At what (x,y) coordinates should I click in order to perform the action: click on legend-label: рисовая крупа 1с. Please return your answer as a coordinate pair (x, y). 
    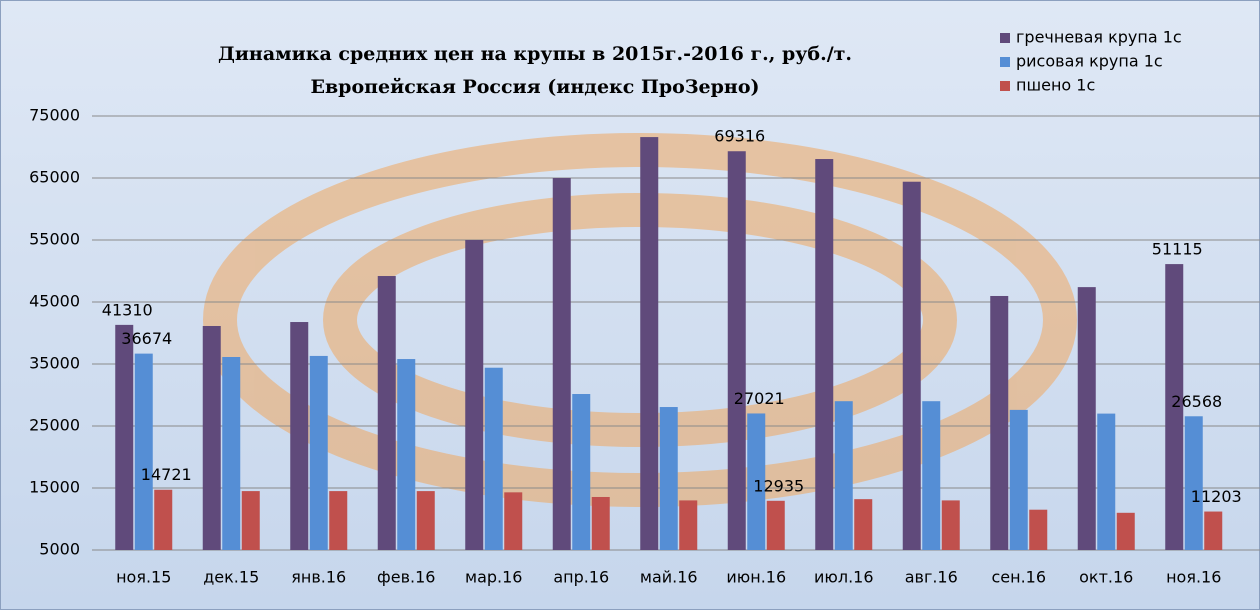
    Looking at the image, I should click on (1089, 61).